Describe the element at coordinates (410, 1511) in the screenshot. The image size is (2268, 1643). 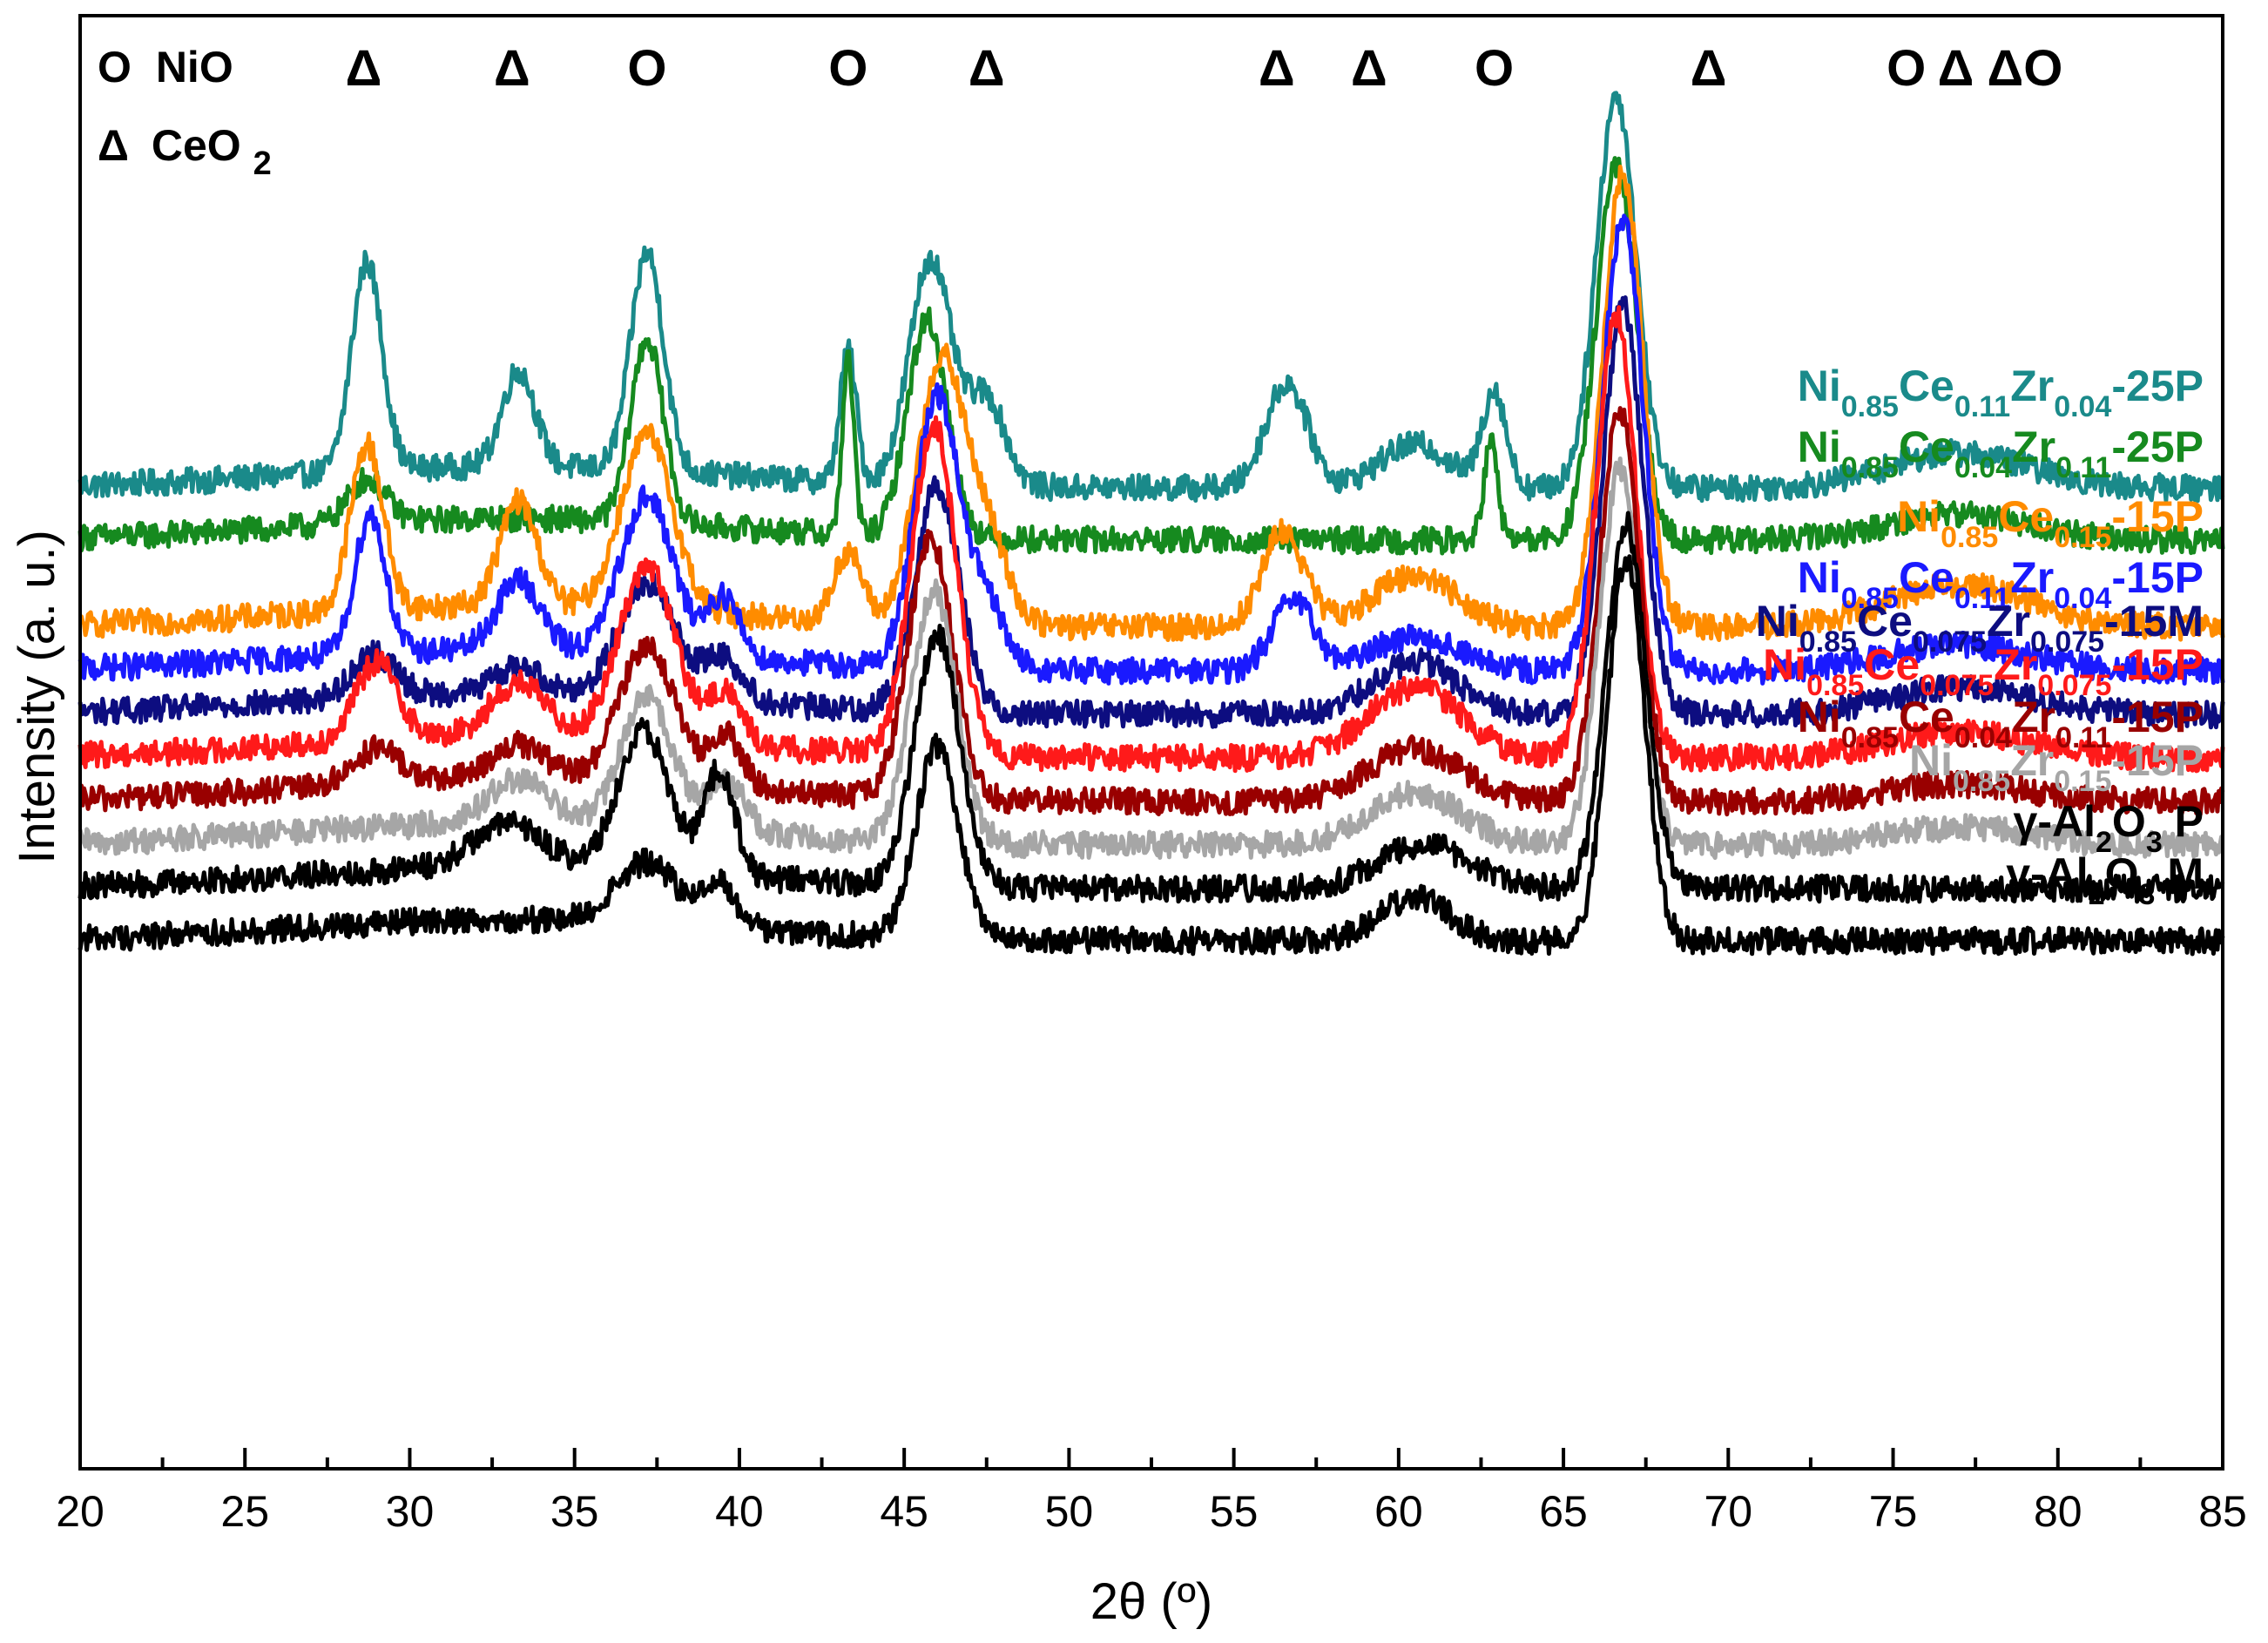
I see `x-tick-label: 30` at that location.